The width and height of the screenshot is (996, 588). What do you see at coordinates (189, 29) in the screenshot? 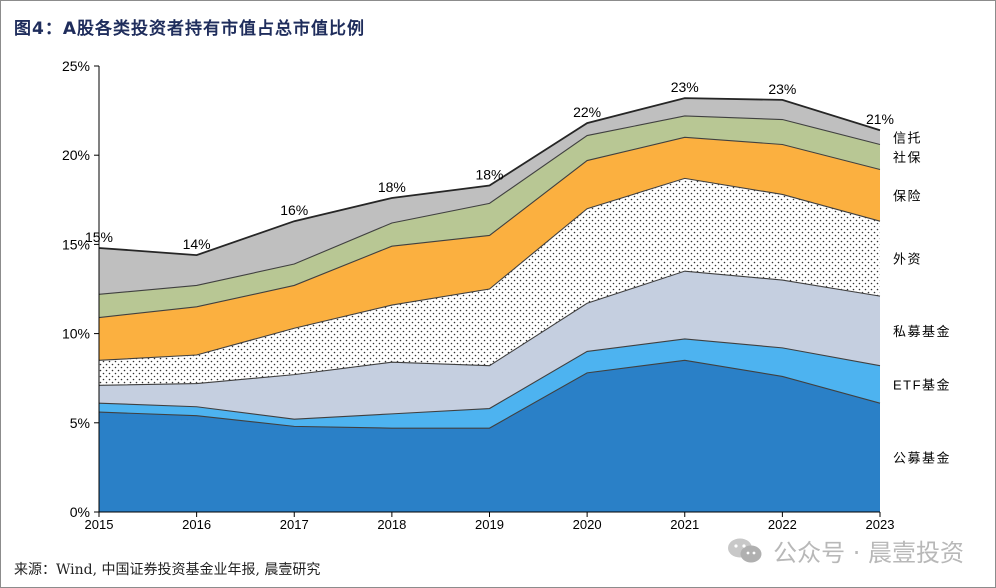
I see `chart-title: 图4：A股各类投资者持有市值占总市值比例` at bounding box center [189, 29].